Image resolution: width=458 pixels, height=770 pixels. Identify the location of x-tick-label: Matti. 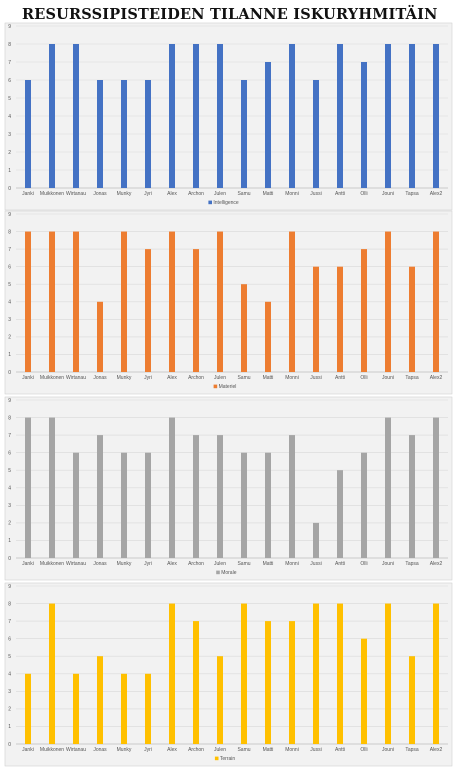
(268, 564).